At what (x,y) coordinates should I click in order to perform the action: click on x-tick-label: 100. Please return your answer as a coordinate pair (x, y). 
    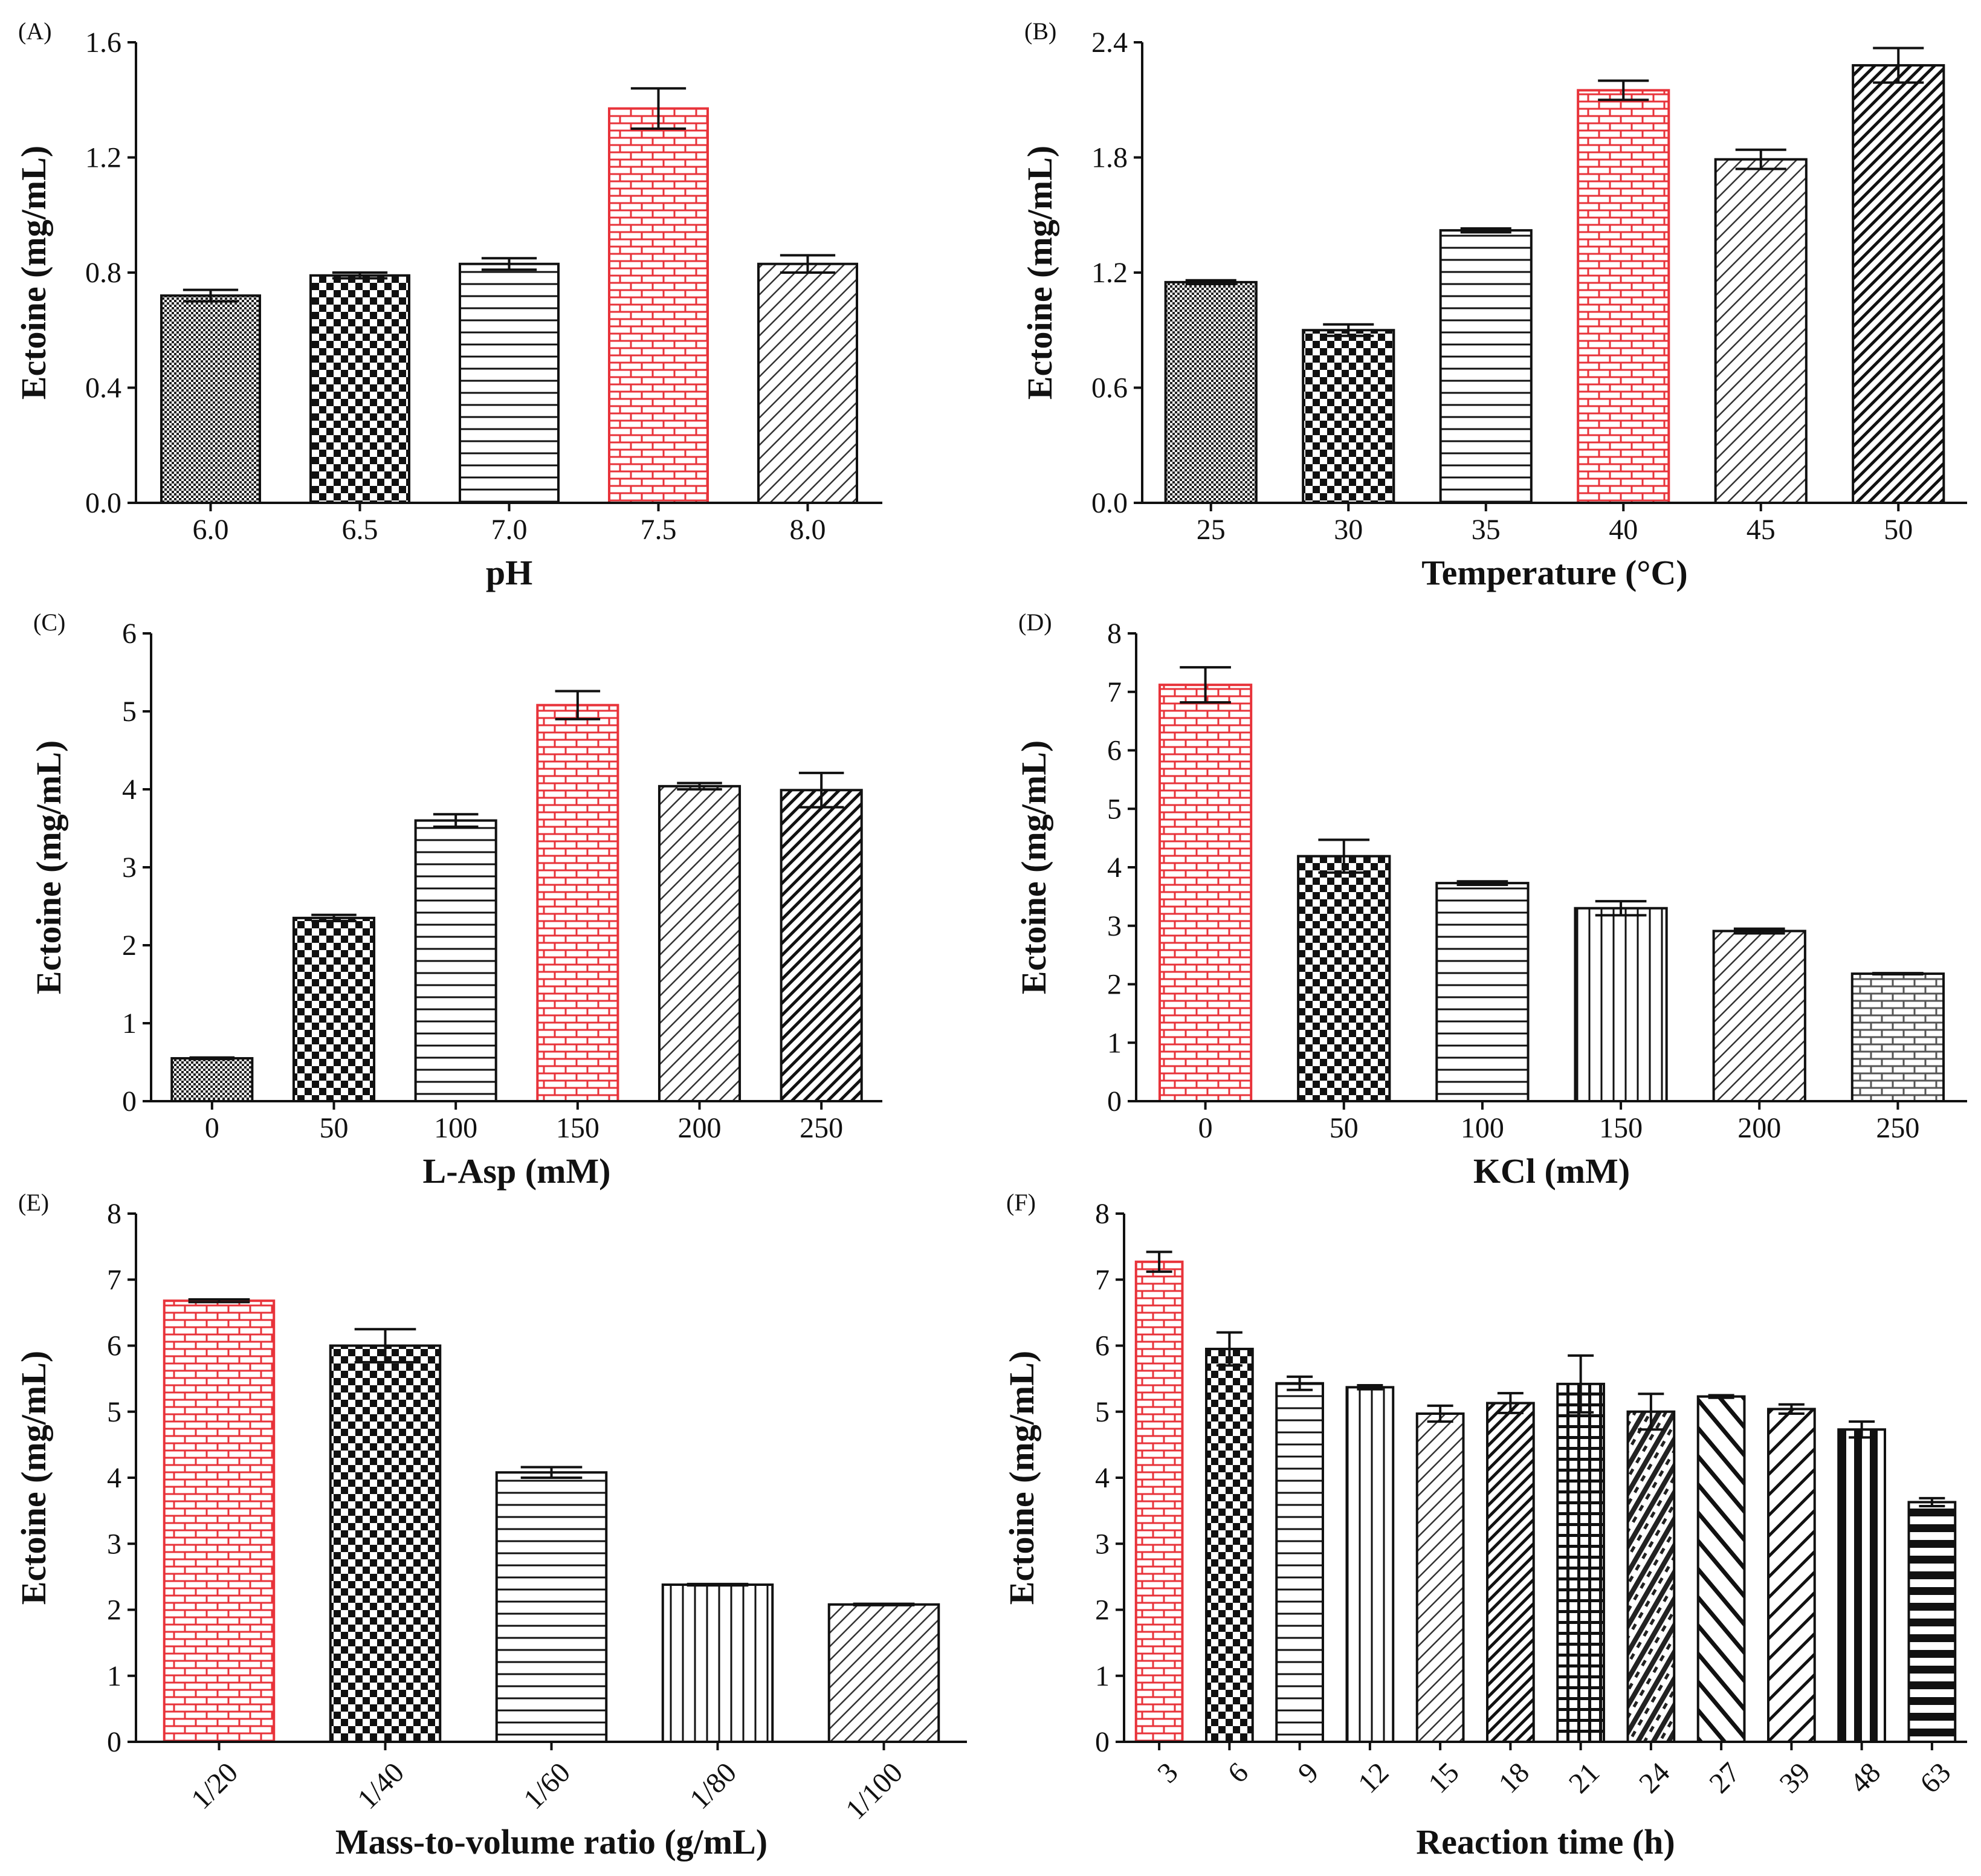
    Looking at the image, I should click on (455, 1128).